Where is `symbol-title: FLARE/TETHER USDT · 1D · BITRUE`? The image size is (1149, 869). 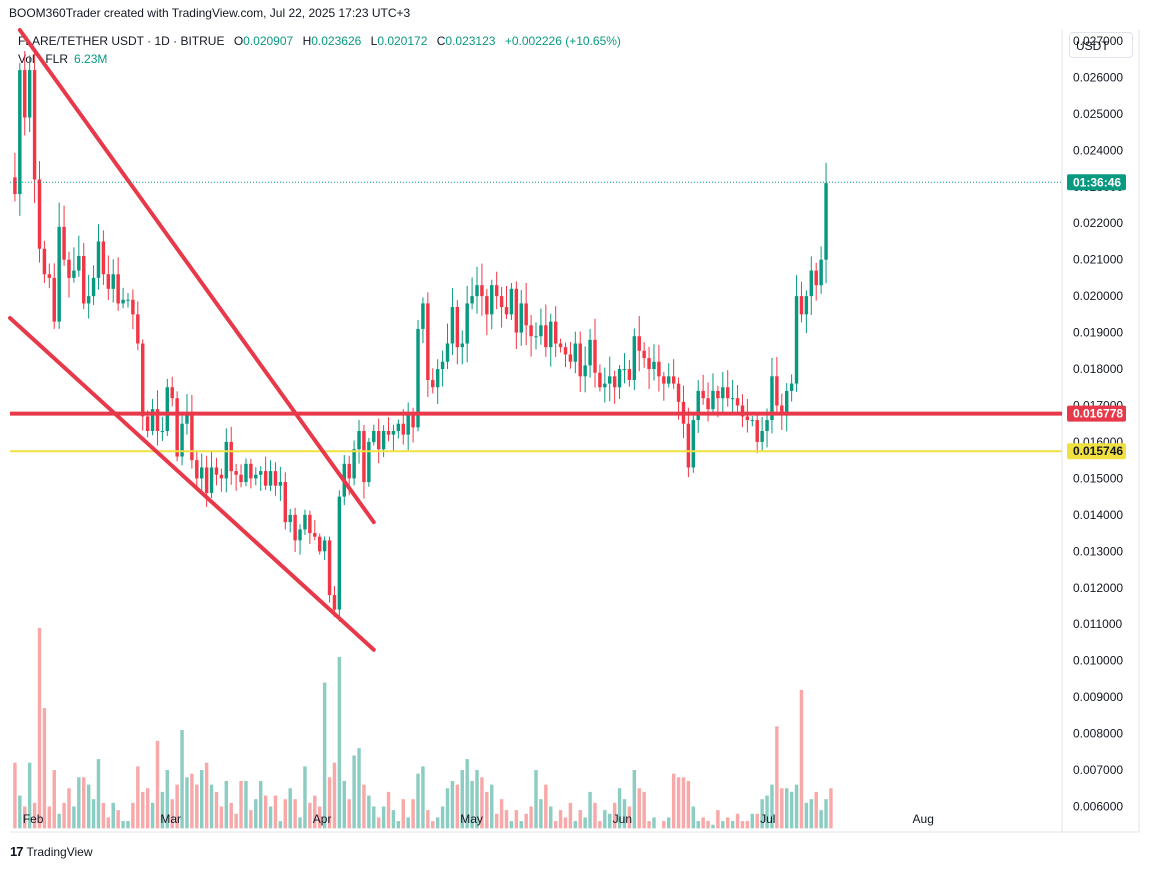
symbol-title: FLARE/TETHER USDT · 1D · BITRUE is located at coordinates (121, 41).